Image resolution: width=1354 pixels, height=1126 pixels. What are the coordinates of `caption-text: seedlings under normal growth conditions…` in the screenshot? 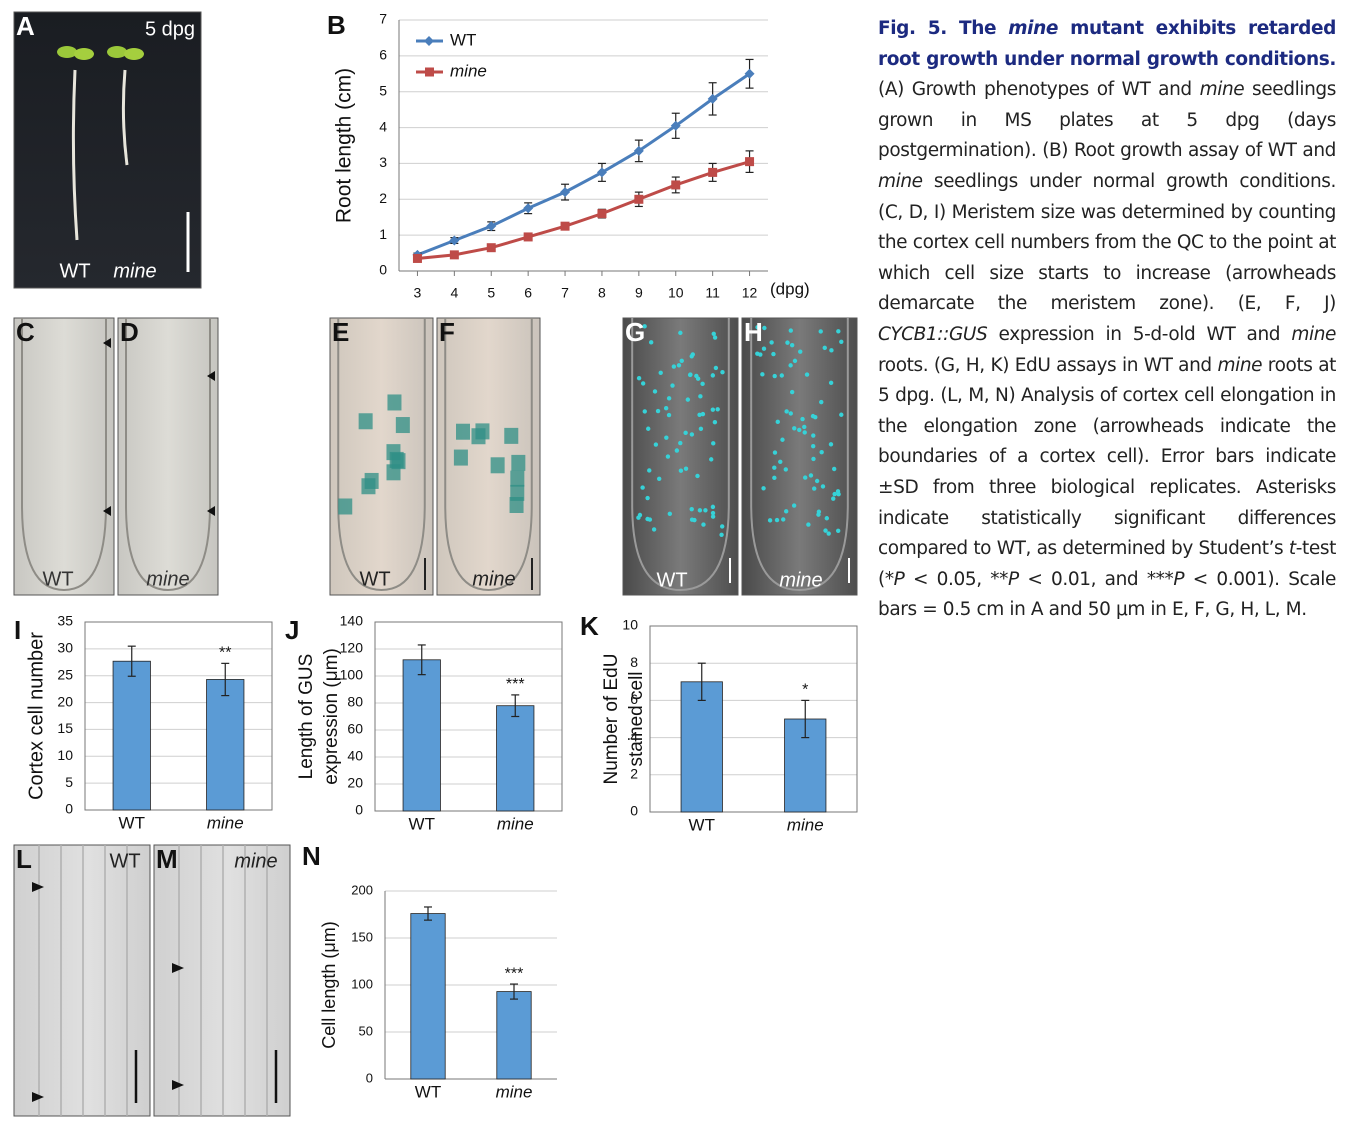 It's located at (1107, 242).